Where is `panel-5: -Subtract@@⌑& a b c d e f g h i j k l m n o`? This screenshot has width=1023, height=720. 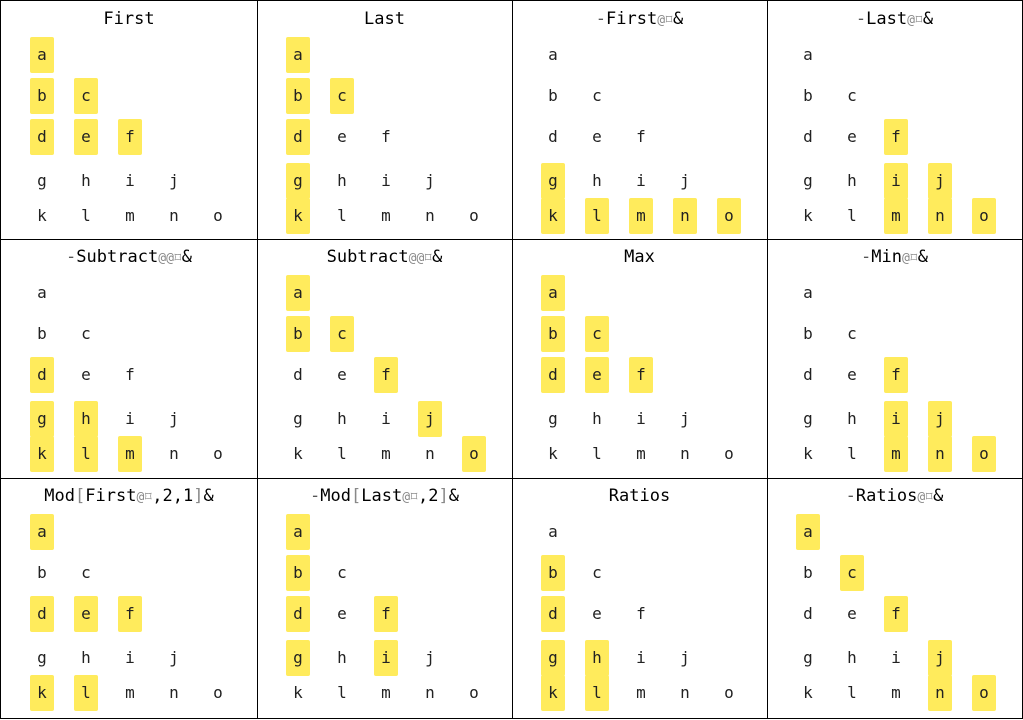 panel-5: -Subtract@@⌑& a b c d e f g h i j k l m n o is located at coordinates (129, 359).